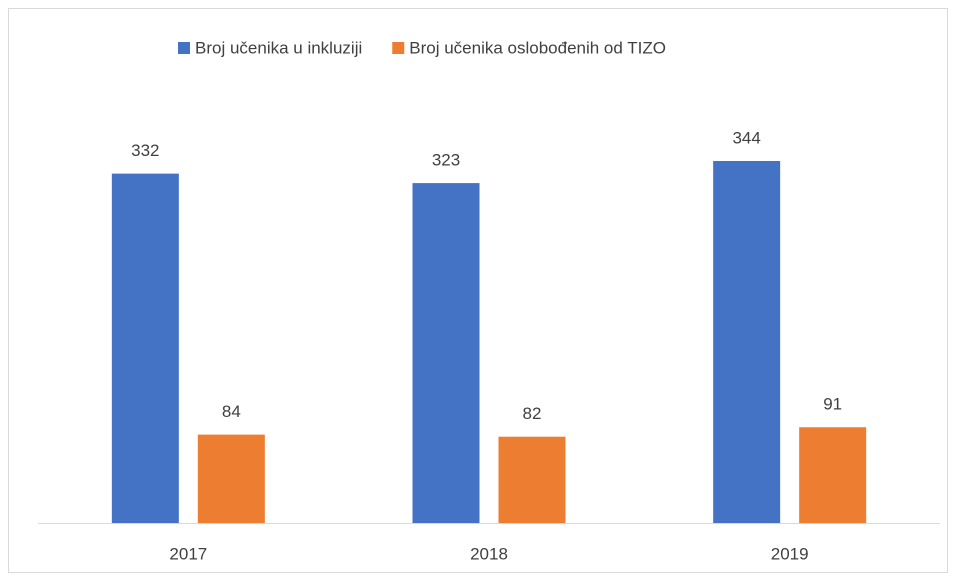  Describe the element at coordinates (832, 404) in the screenshot. I see `data-label: 91` at that location.